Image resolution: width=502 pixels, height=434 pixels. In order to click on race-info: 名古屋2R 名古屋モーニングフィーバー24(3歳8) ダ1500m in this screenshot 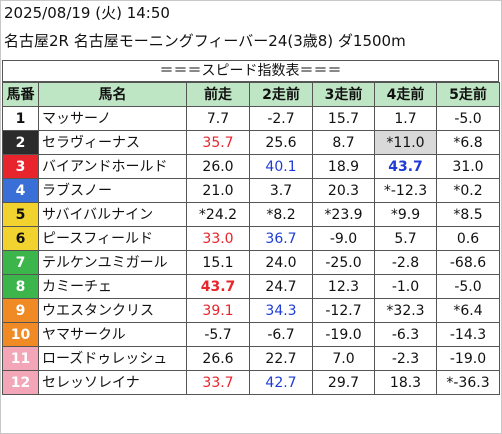, I will do `click(205, 41)`.